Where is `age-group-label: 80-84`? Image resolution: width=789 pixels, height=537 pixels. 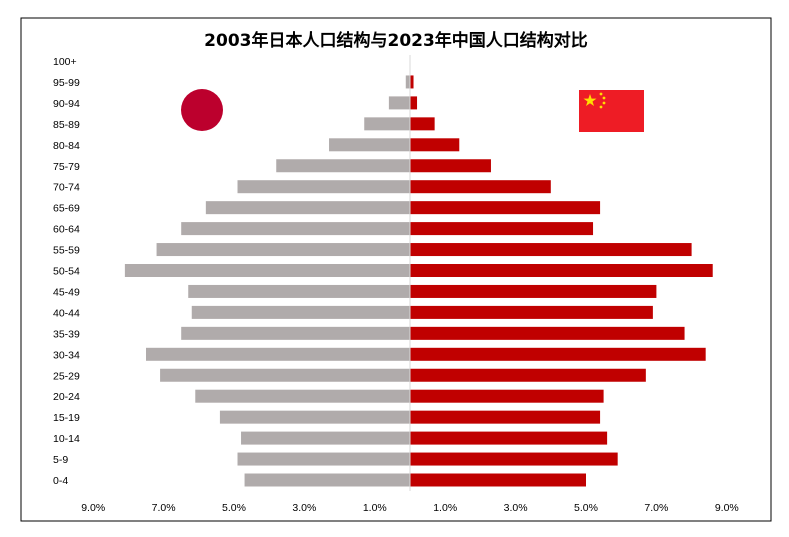
age-group-label: 80-84 is located at coordinates (66, 146).